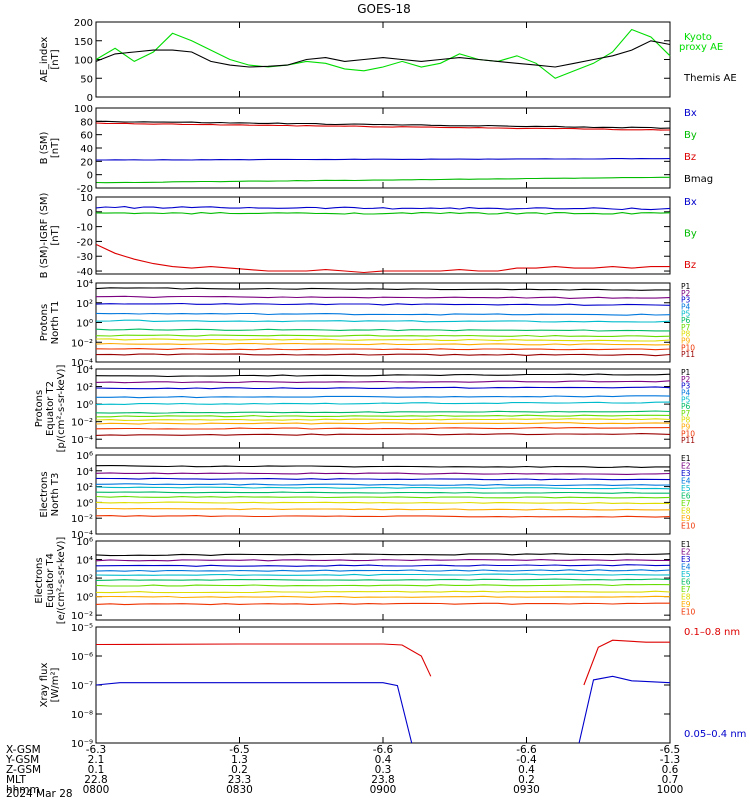  I want to click on x-table-cell: 22.8, so click(95, 780).